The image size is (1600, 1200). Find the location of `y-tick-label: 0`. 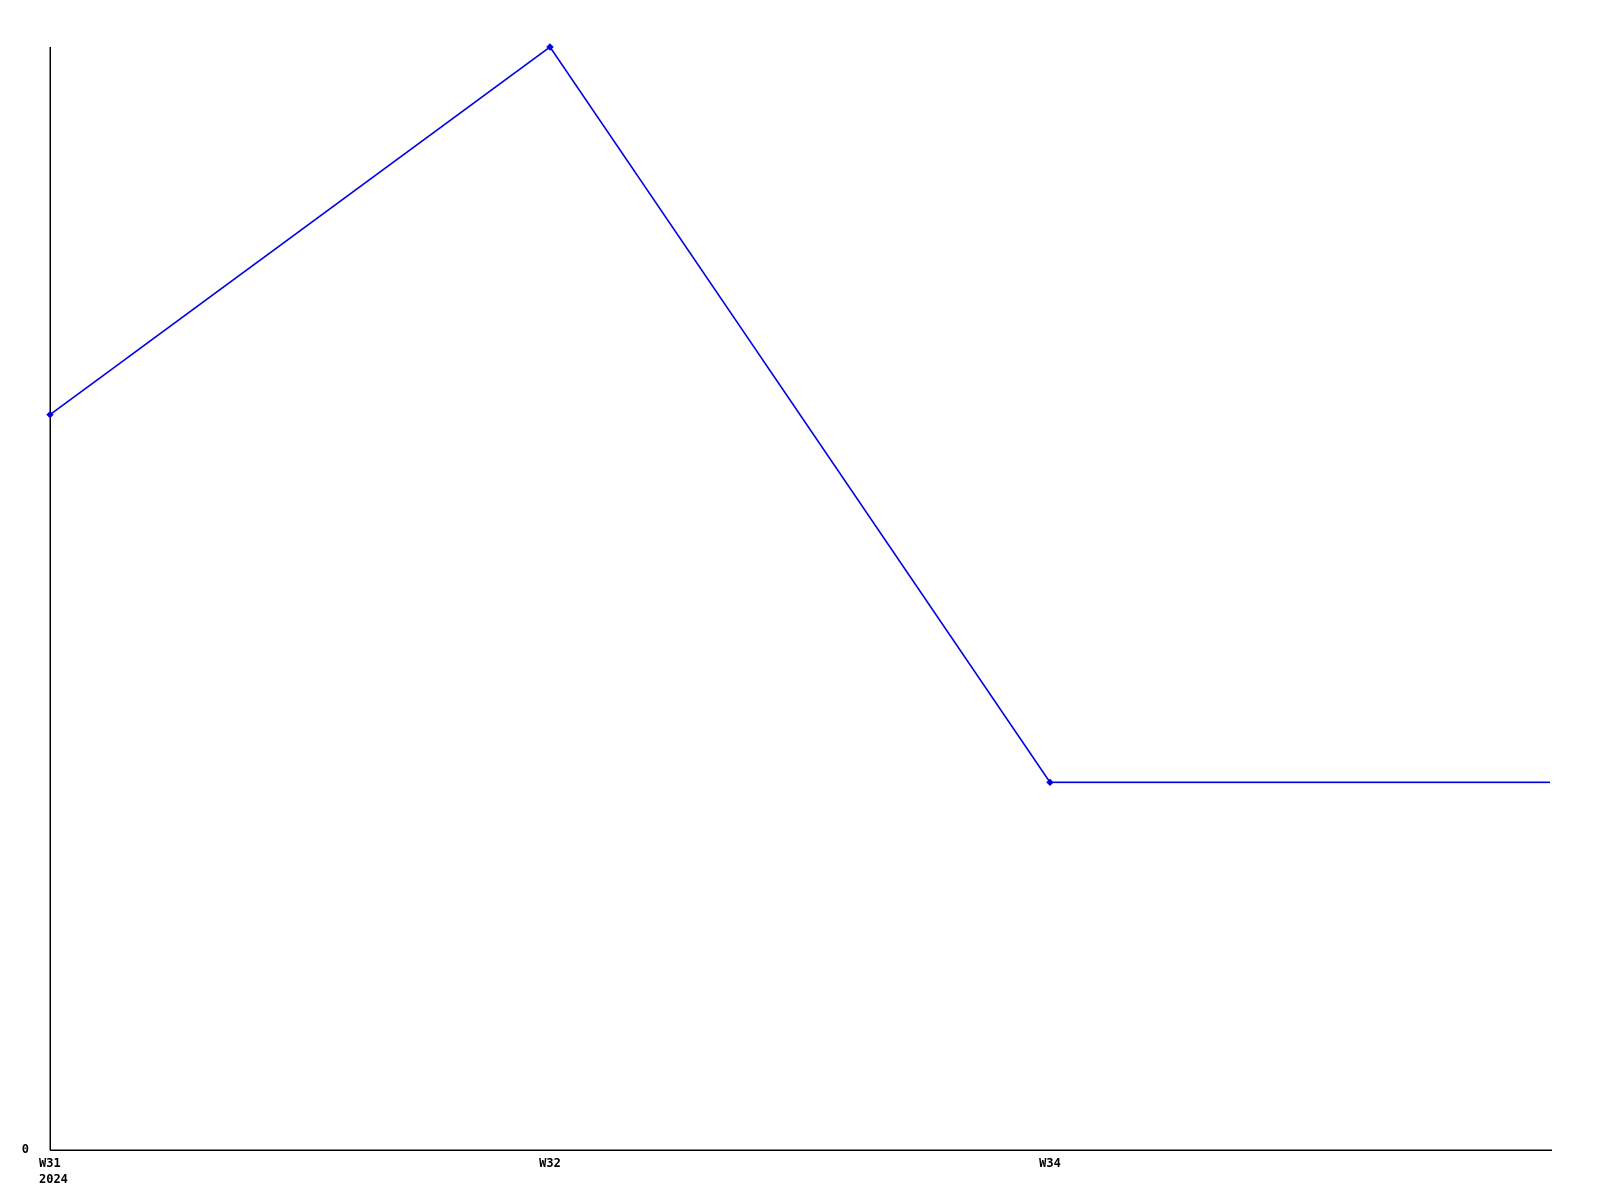

y-tick-label: 0 is located at coordinates (25, 1149).